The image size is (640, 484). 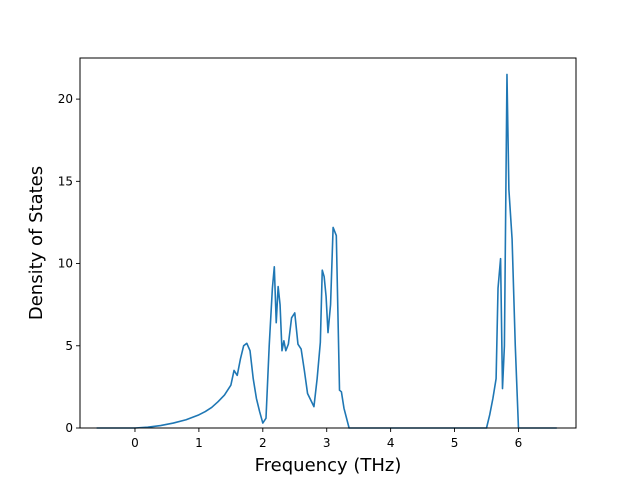 I want to click on x-ticks: 0 1 2 3 4 5 6, so click(x=326, y=439).